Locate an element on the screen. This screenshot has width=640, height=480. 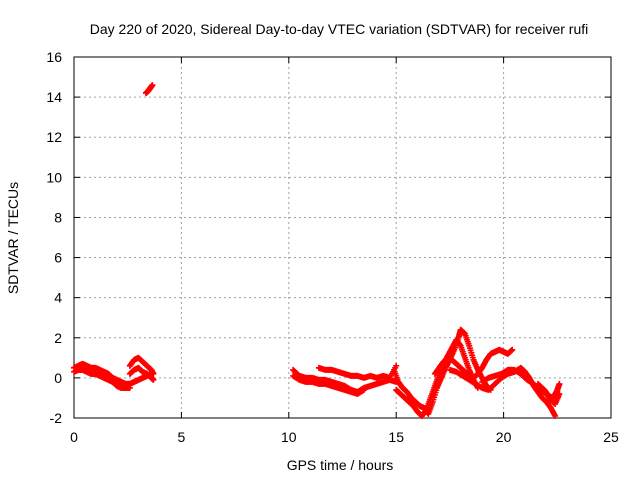
y-tick-label: -2 is located at coordinates (56, 418).